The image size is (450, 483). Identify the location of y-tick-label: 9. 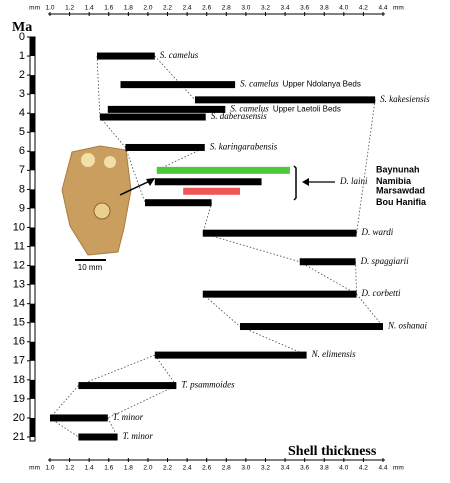
(22, 208).